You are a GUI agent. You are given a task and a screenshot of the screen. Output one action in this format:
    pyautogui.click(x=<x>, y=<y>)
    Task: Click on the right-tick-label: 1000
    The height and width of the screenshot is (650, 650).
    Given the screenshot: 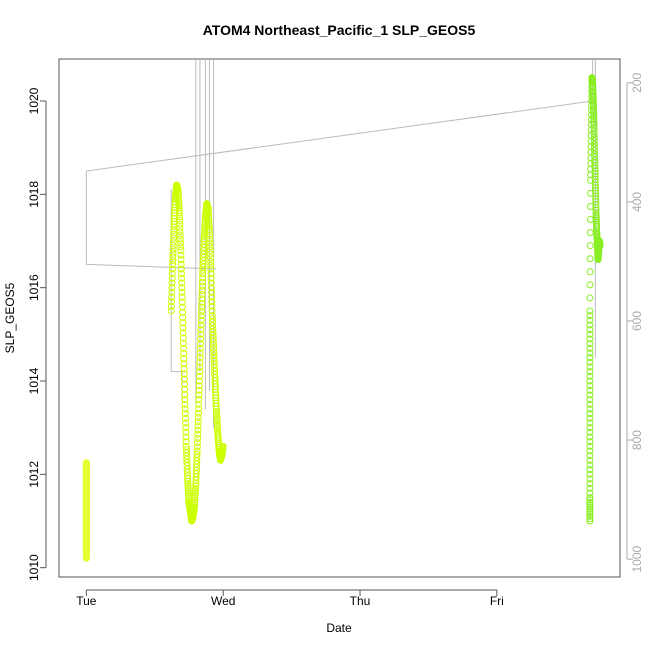 What is the action you would take?
    pyautogui.click(x=637, y=558)
    